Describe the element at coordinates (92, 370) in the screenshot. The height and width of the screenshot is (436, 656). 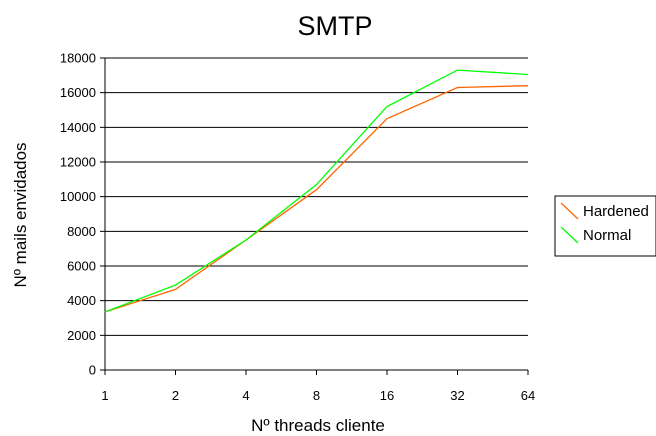
I see `y-tick-label: 0` at that location.